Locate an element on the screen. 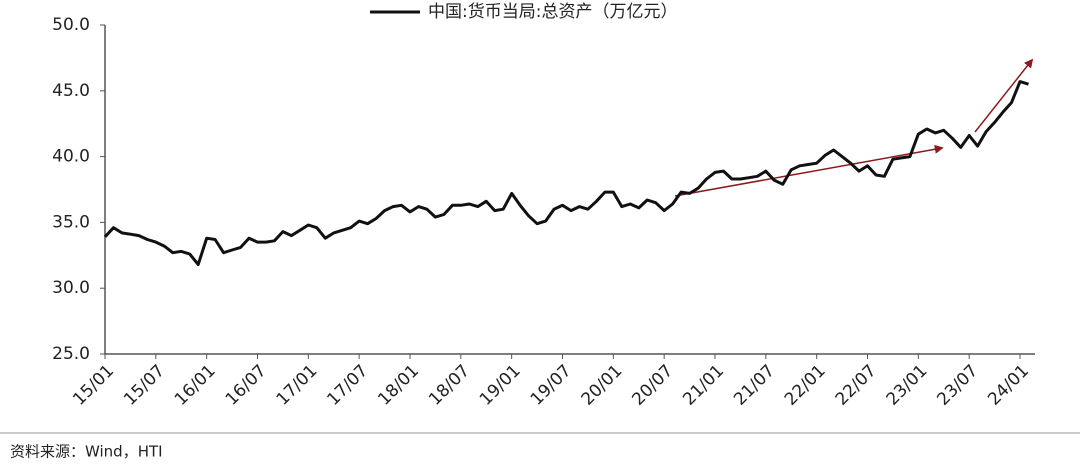  y-tick-label: 40.0 is located at coordinates (71, 157).